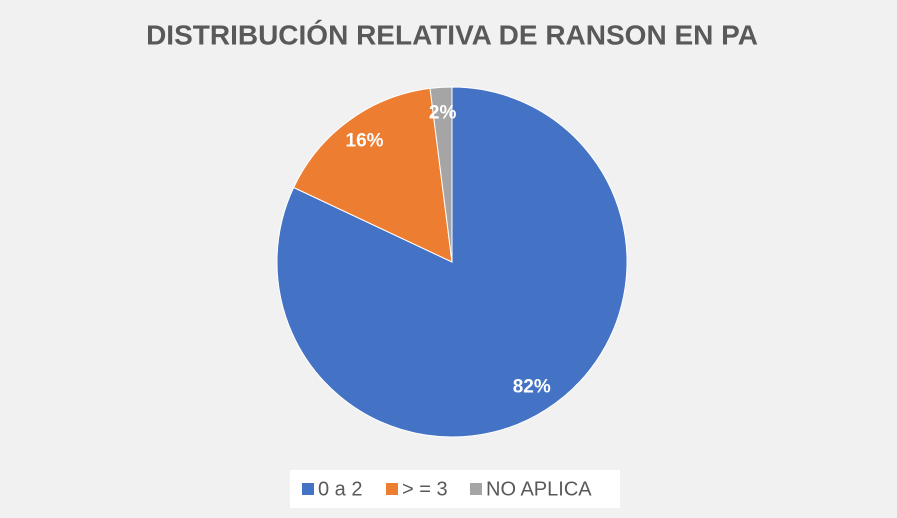  What do you see at coordinates (539, 489) in the screenshot?
I see `legend-label: NO APLICA` at bounding box center [539, 489].